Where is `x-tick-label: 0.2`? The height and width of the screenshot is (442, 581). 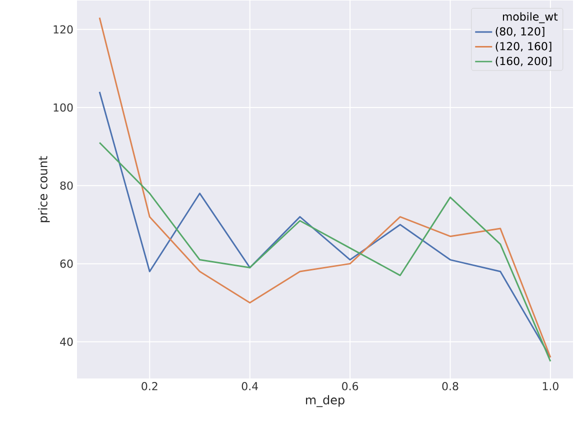 x-tick-label: 0.2 is located at coordinates (150, 386).